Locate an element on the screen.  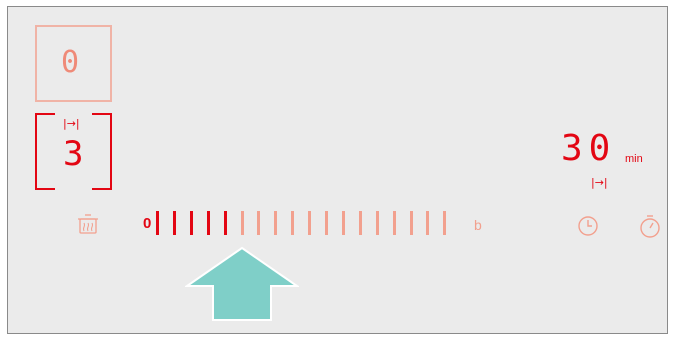
zone-bracket-top-right is located at coordinates (102, 114).